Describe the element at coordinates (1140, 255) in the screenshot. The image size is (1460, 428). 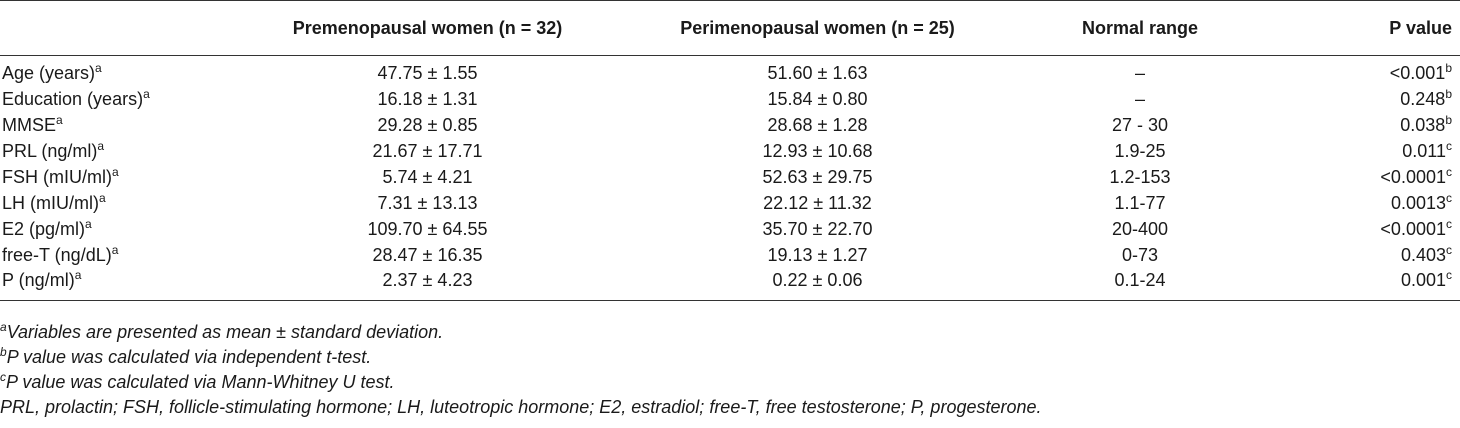
I see `cell-normal-range: 0-73` at that location.